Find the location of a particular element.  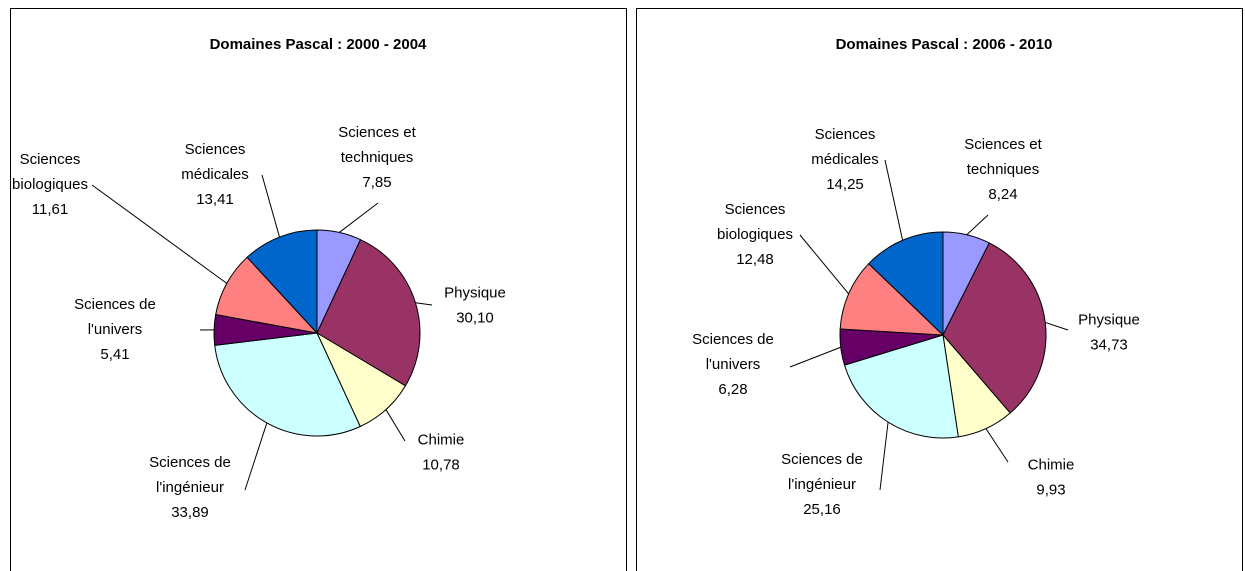

value-label: 25,16 is located at coordinates (822, 509).